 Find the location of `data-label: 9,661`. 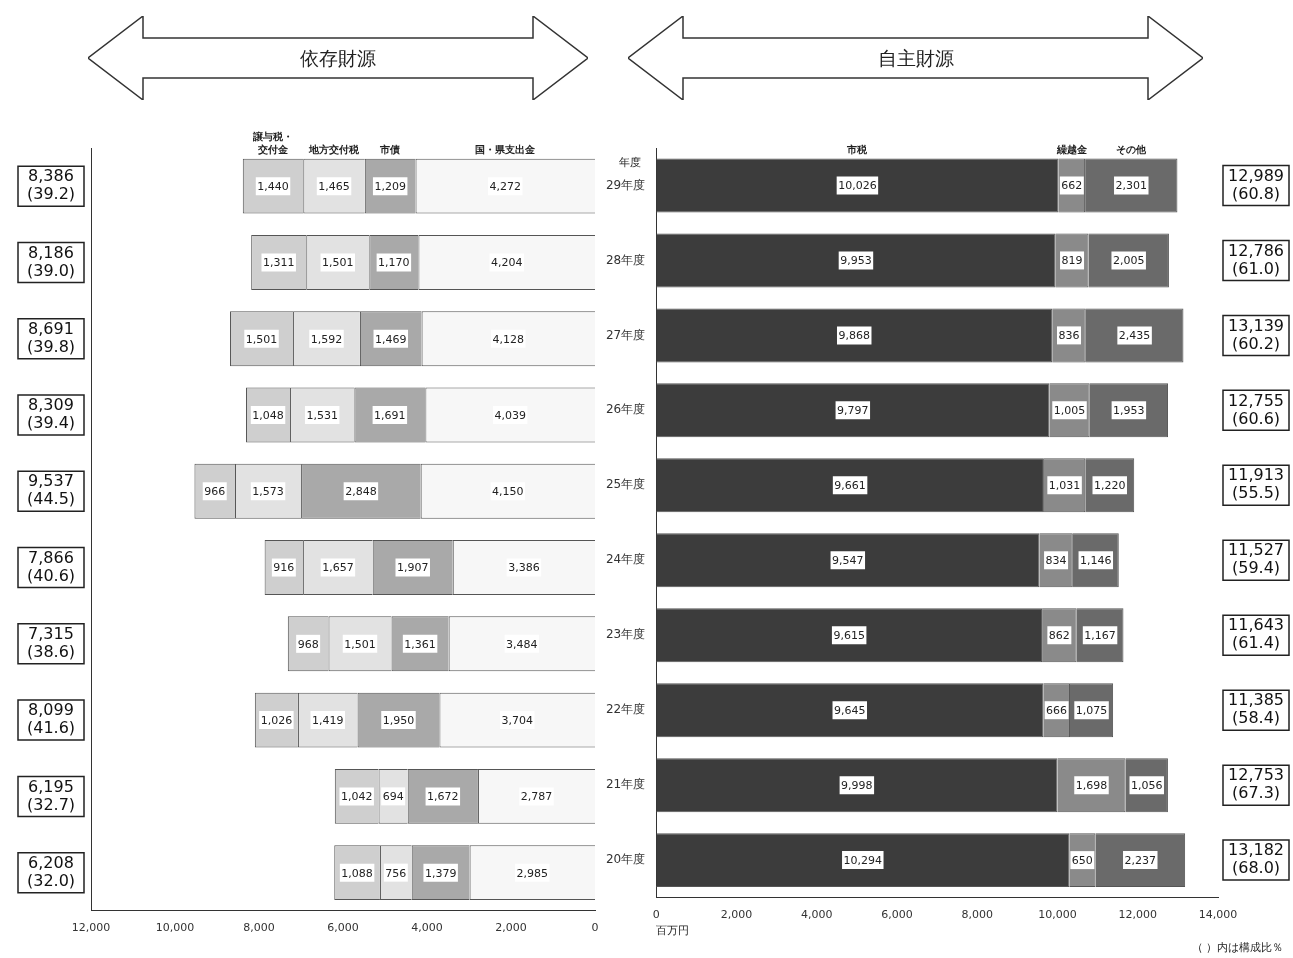

data-label: 9,661 is located at coordinates (850, 486).